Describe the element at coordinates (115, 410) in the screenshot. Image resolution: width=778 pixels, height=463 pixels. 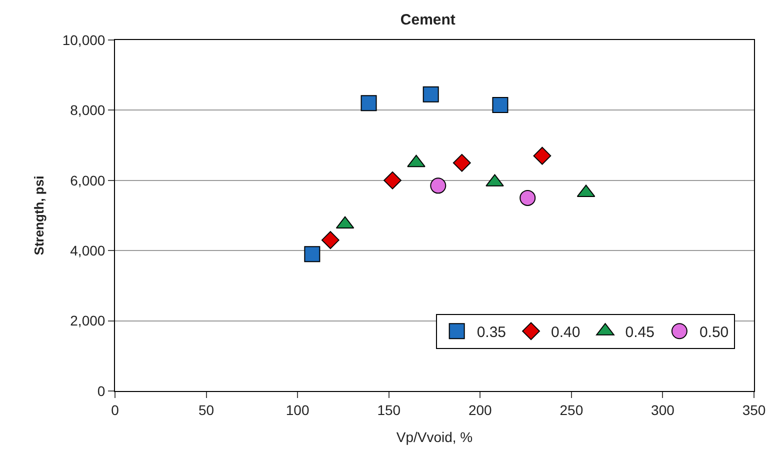
I see `x-tick-label: 0` at that location.